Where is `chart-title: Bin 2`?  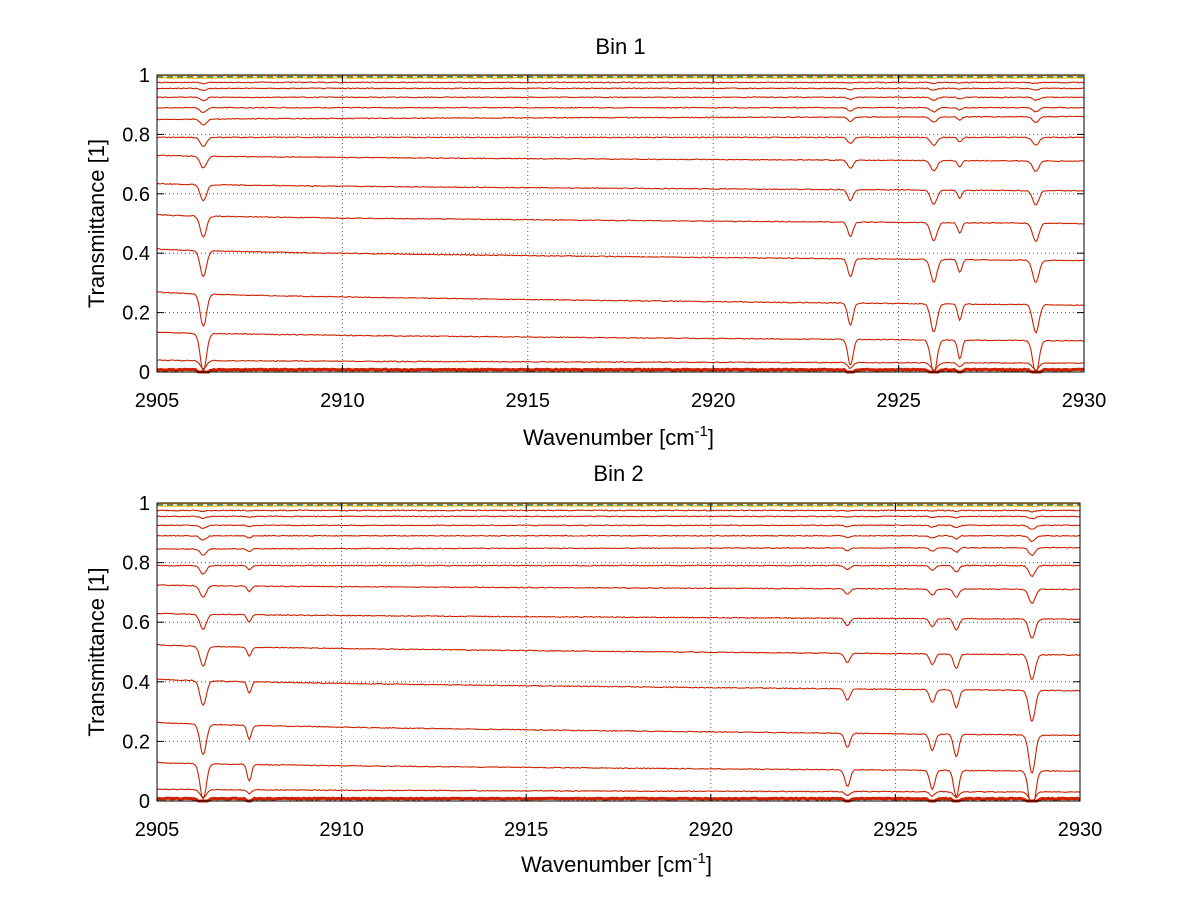
chart-title: Bin 2 is located at coordinates (618, 473).